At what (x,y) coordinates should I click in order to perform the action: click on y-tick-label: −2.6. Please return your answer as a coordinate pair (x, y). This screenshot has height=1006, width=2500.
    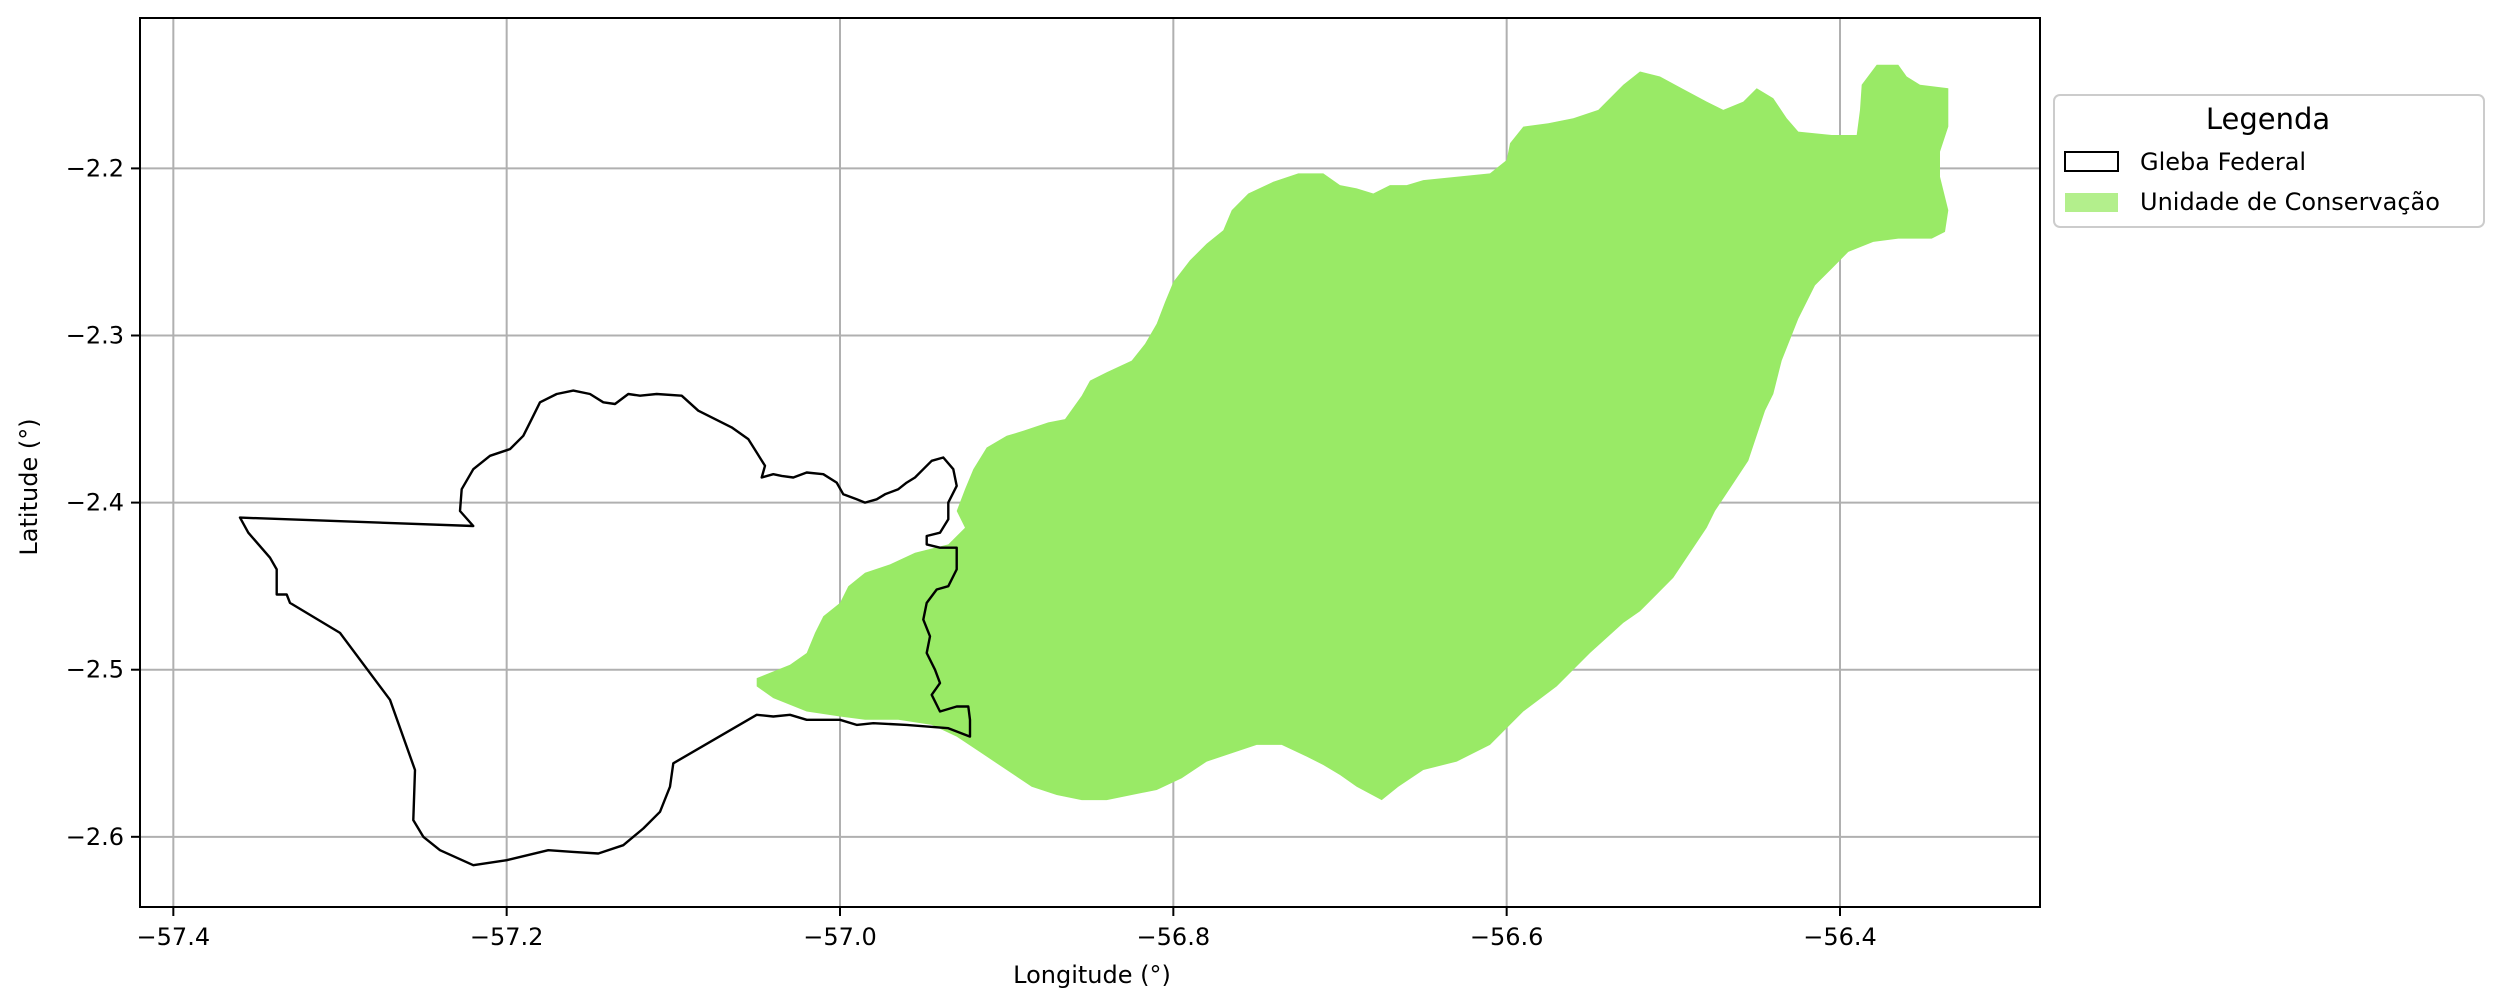
    Looking at the image, I should click on (95, 837).